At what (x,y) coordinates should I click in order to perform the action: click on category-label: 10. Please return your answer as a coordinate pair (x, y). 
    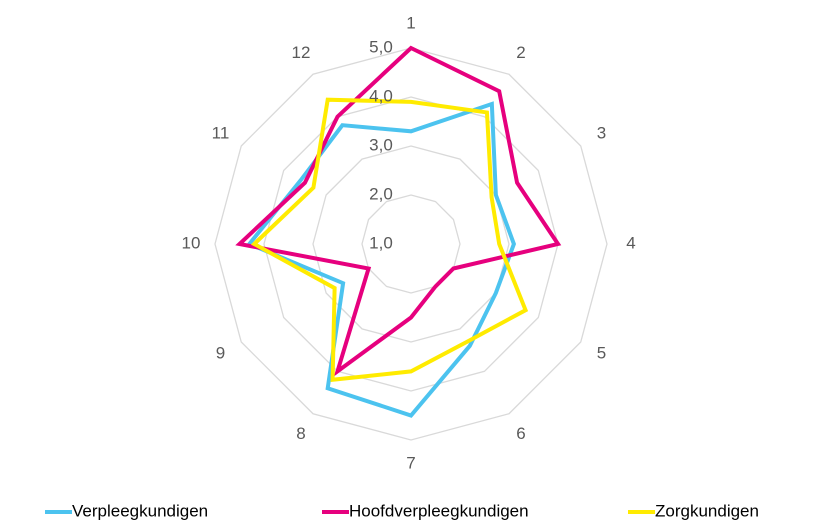
    Looking at the image, I should click on (191, 242).